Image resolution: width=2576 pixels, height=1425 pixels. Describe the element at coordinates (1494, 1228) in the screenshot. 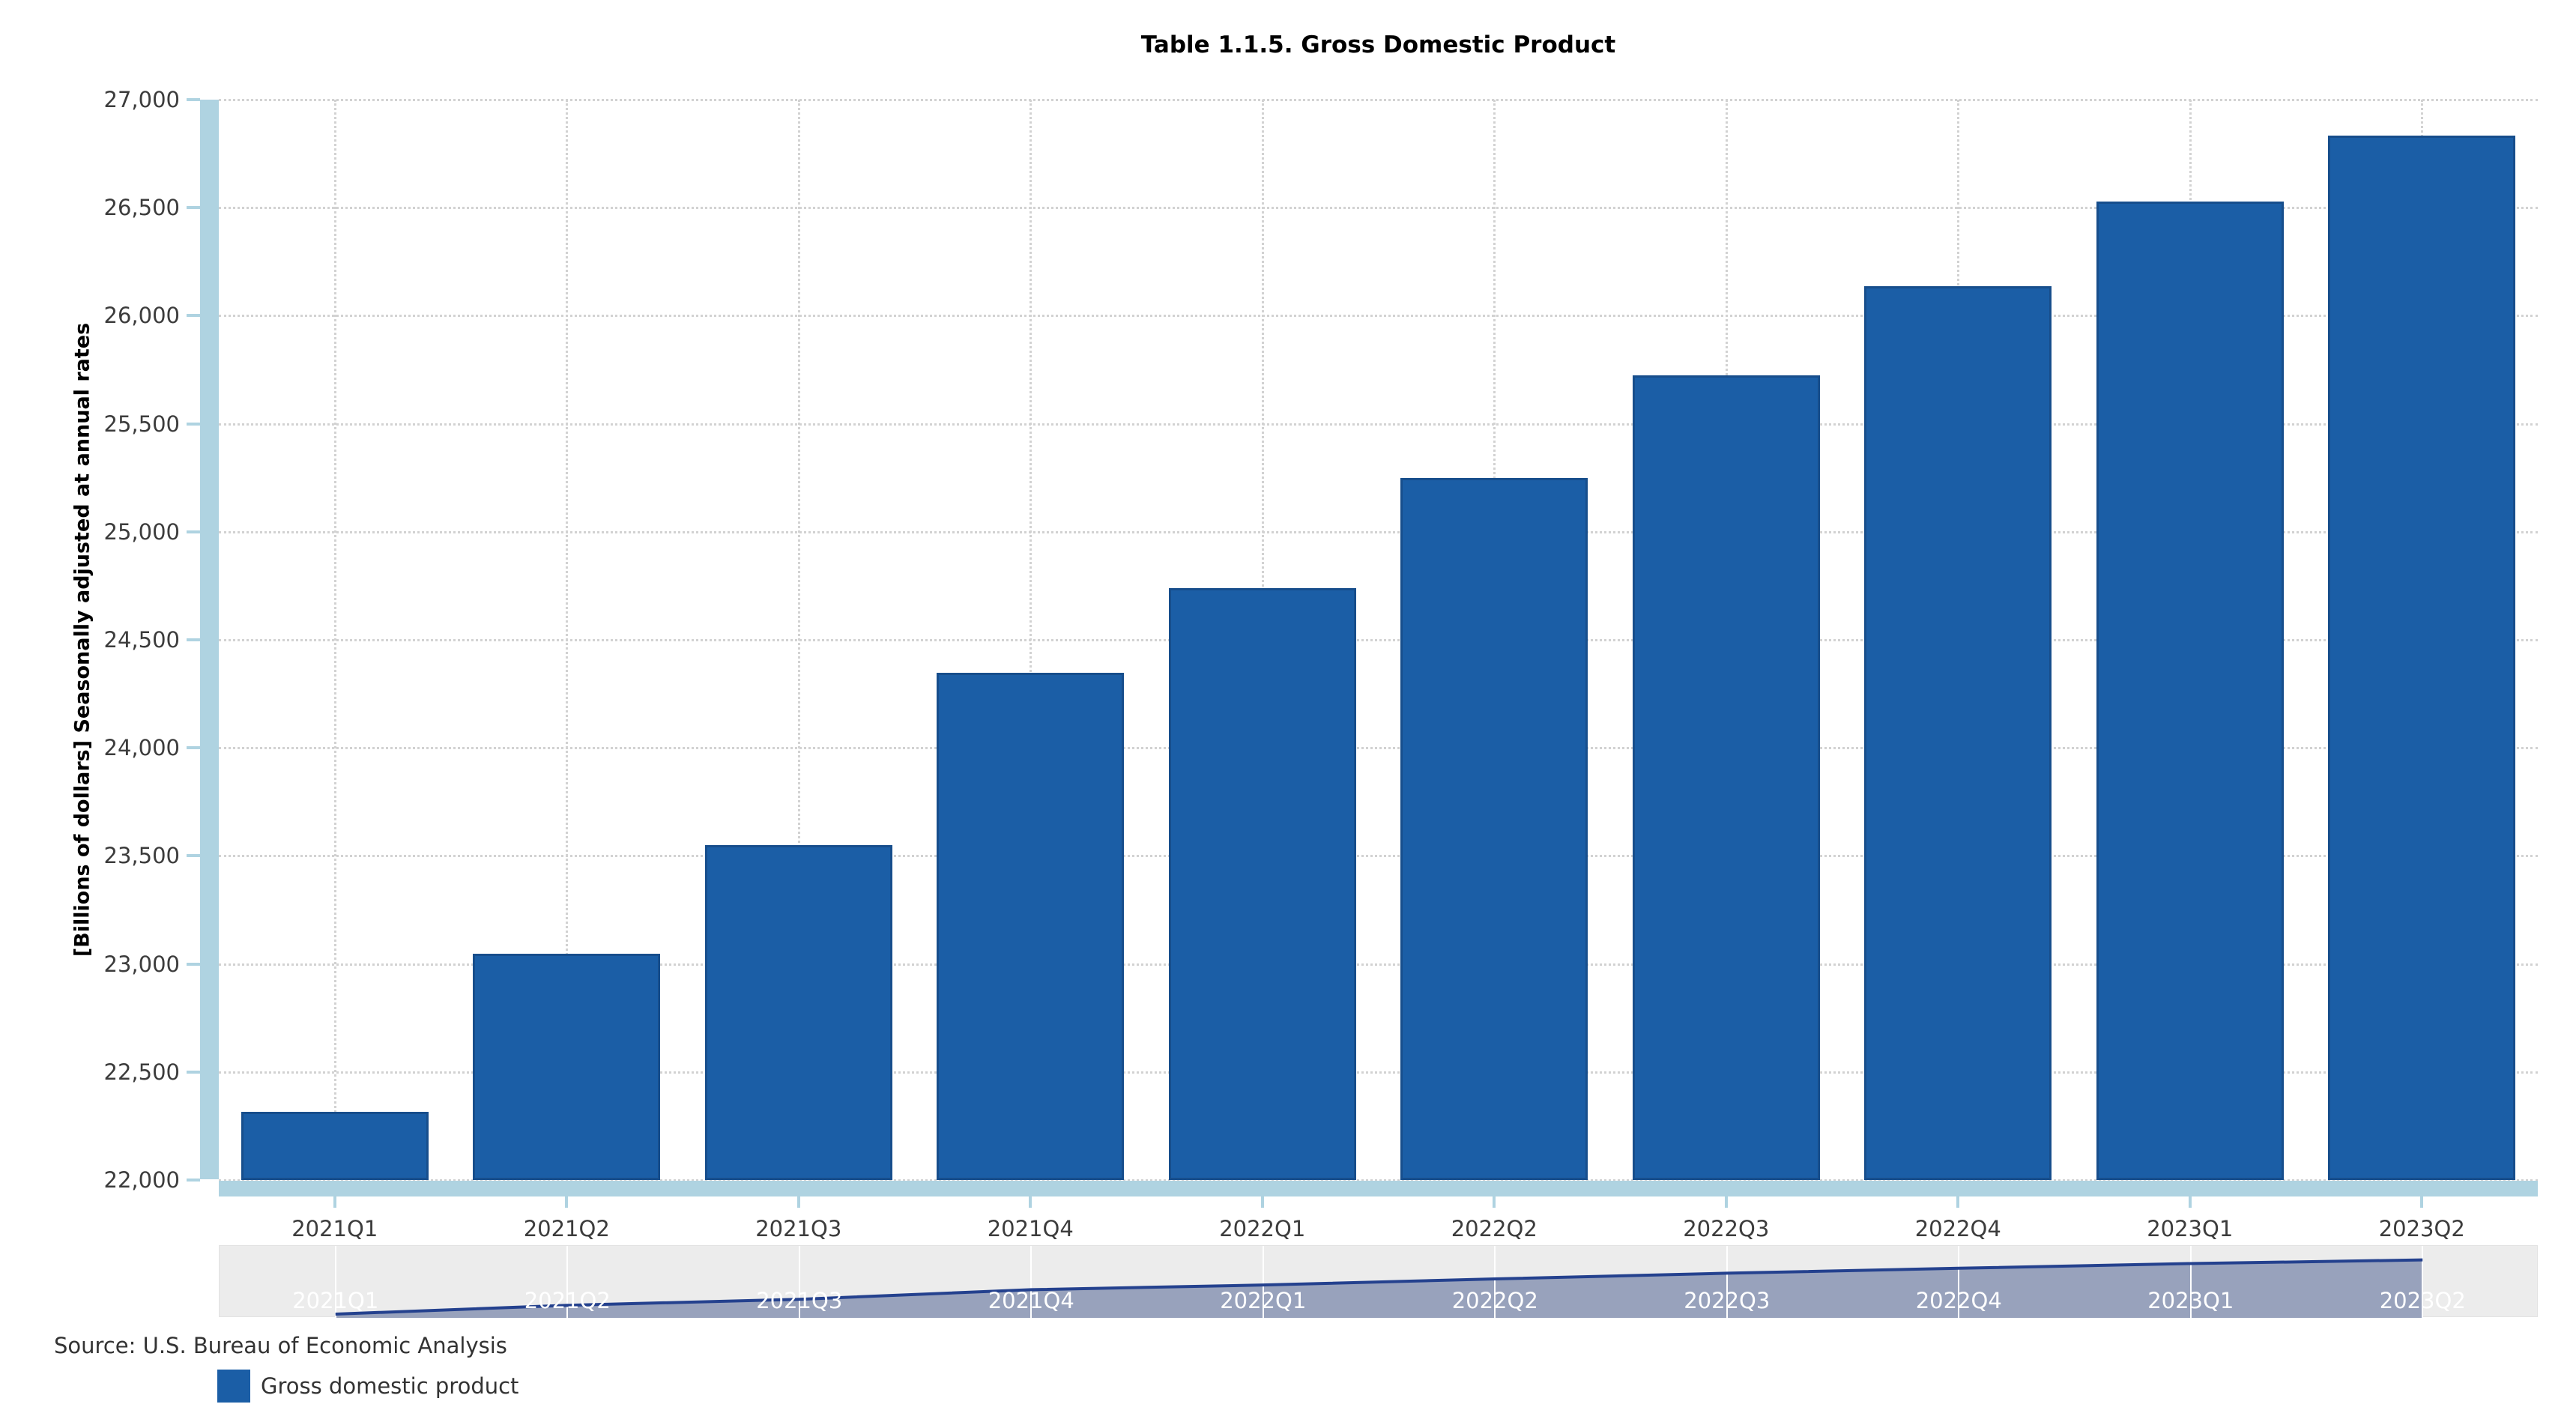

I see `x-tick-label: 2022Q2` at that location.